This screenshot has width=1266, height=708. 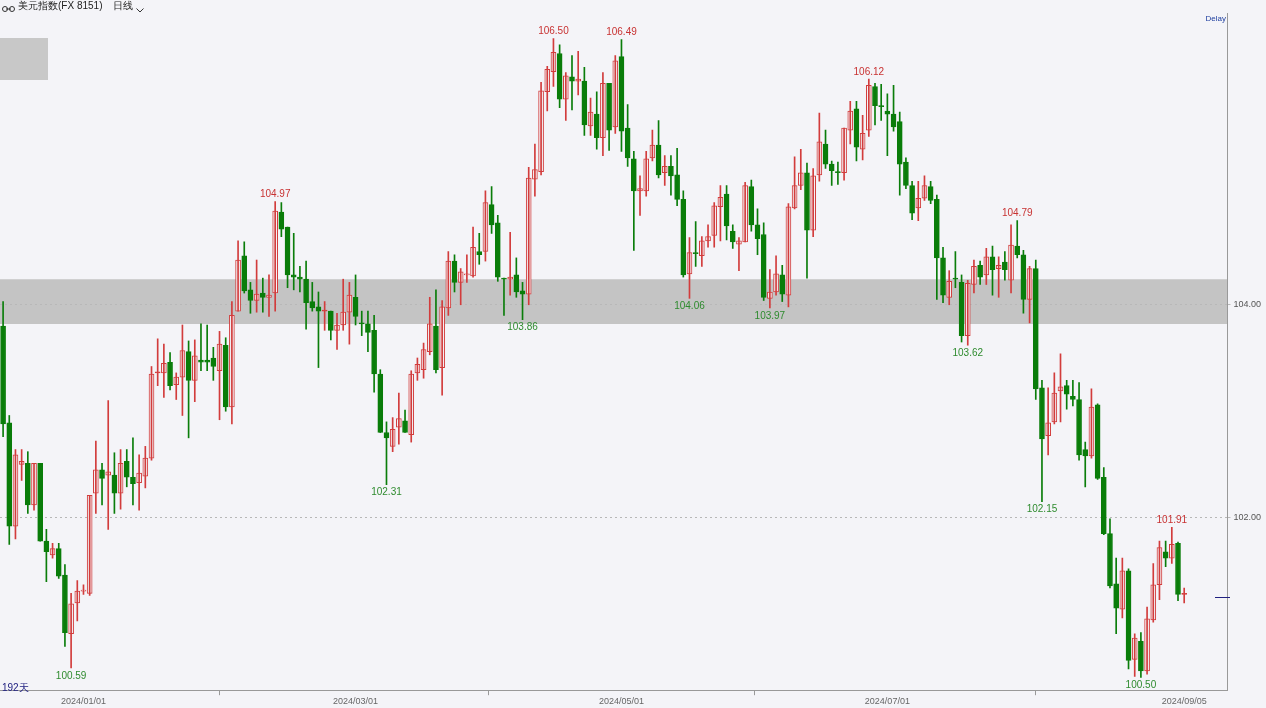 I want to click on x-tick-label: 2024/01/01, so click(x=83, y=701).